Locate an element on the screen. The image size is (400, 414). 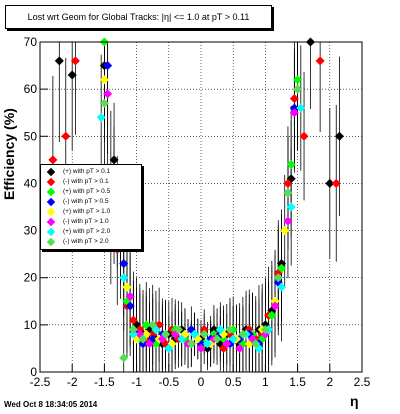
y-tick-label: 10 is located at coordinates (31, 325).